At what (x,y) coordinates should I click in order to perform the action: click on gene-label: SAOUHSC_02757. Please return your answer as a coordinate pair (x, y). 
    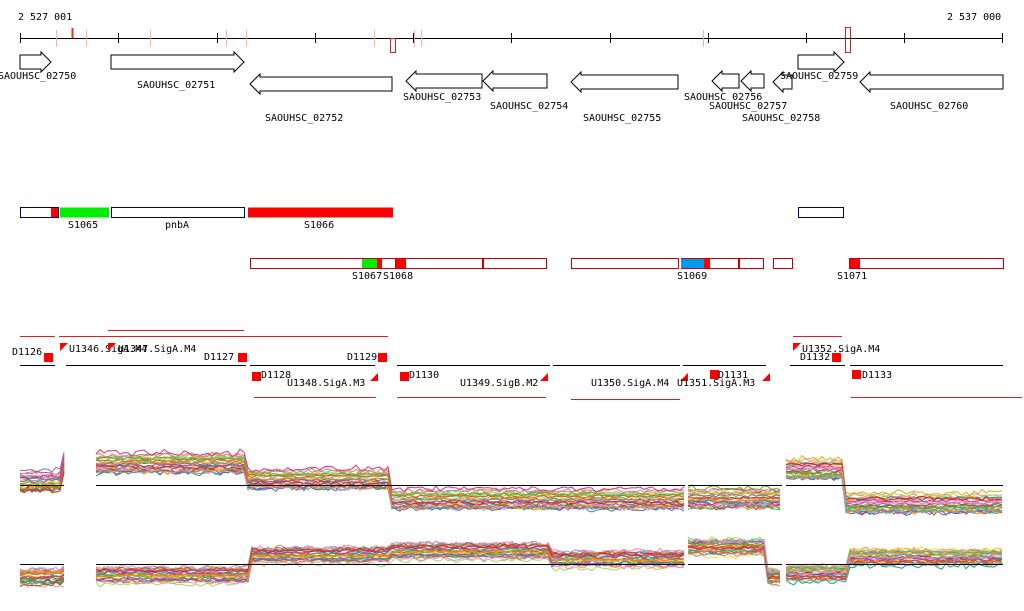
    Looking at the image, I should click on (748, 106).